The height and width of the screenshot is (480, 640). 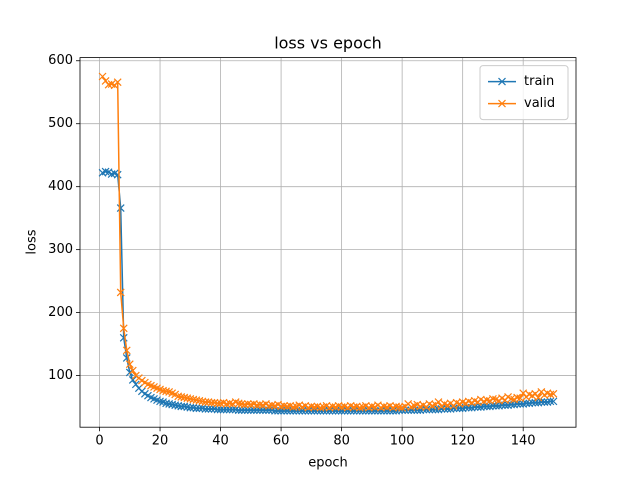 I want to click on x-tick-label: 100, so click(x=402, y=441).